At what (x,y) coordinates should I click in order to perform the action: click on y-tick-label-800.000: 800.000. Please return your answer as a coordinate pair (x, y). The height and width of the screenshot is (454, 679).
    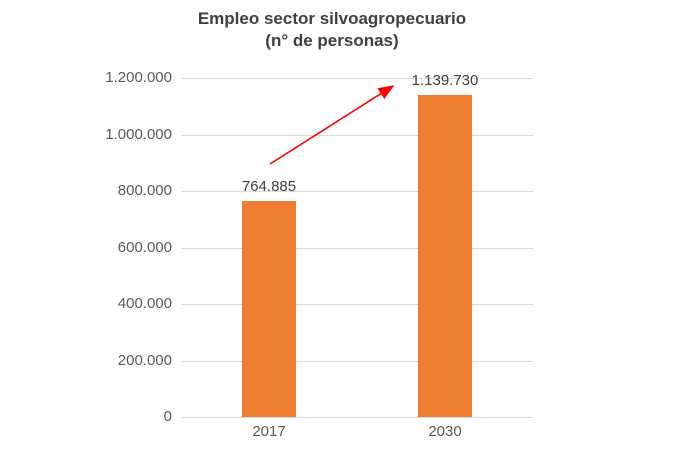
    Looking at the image, I should click on (144, 190).